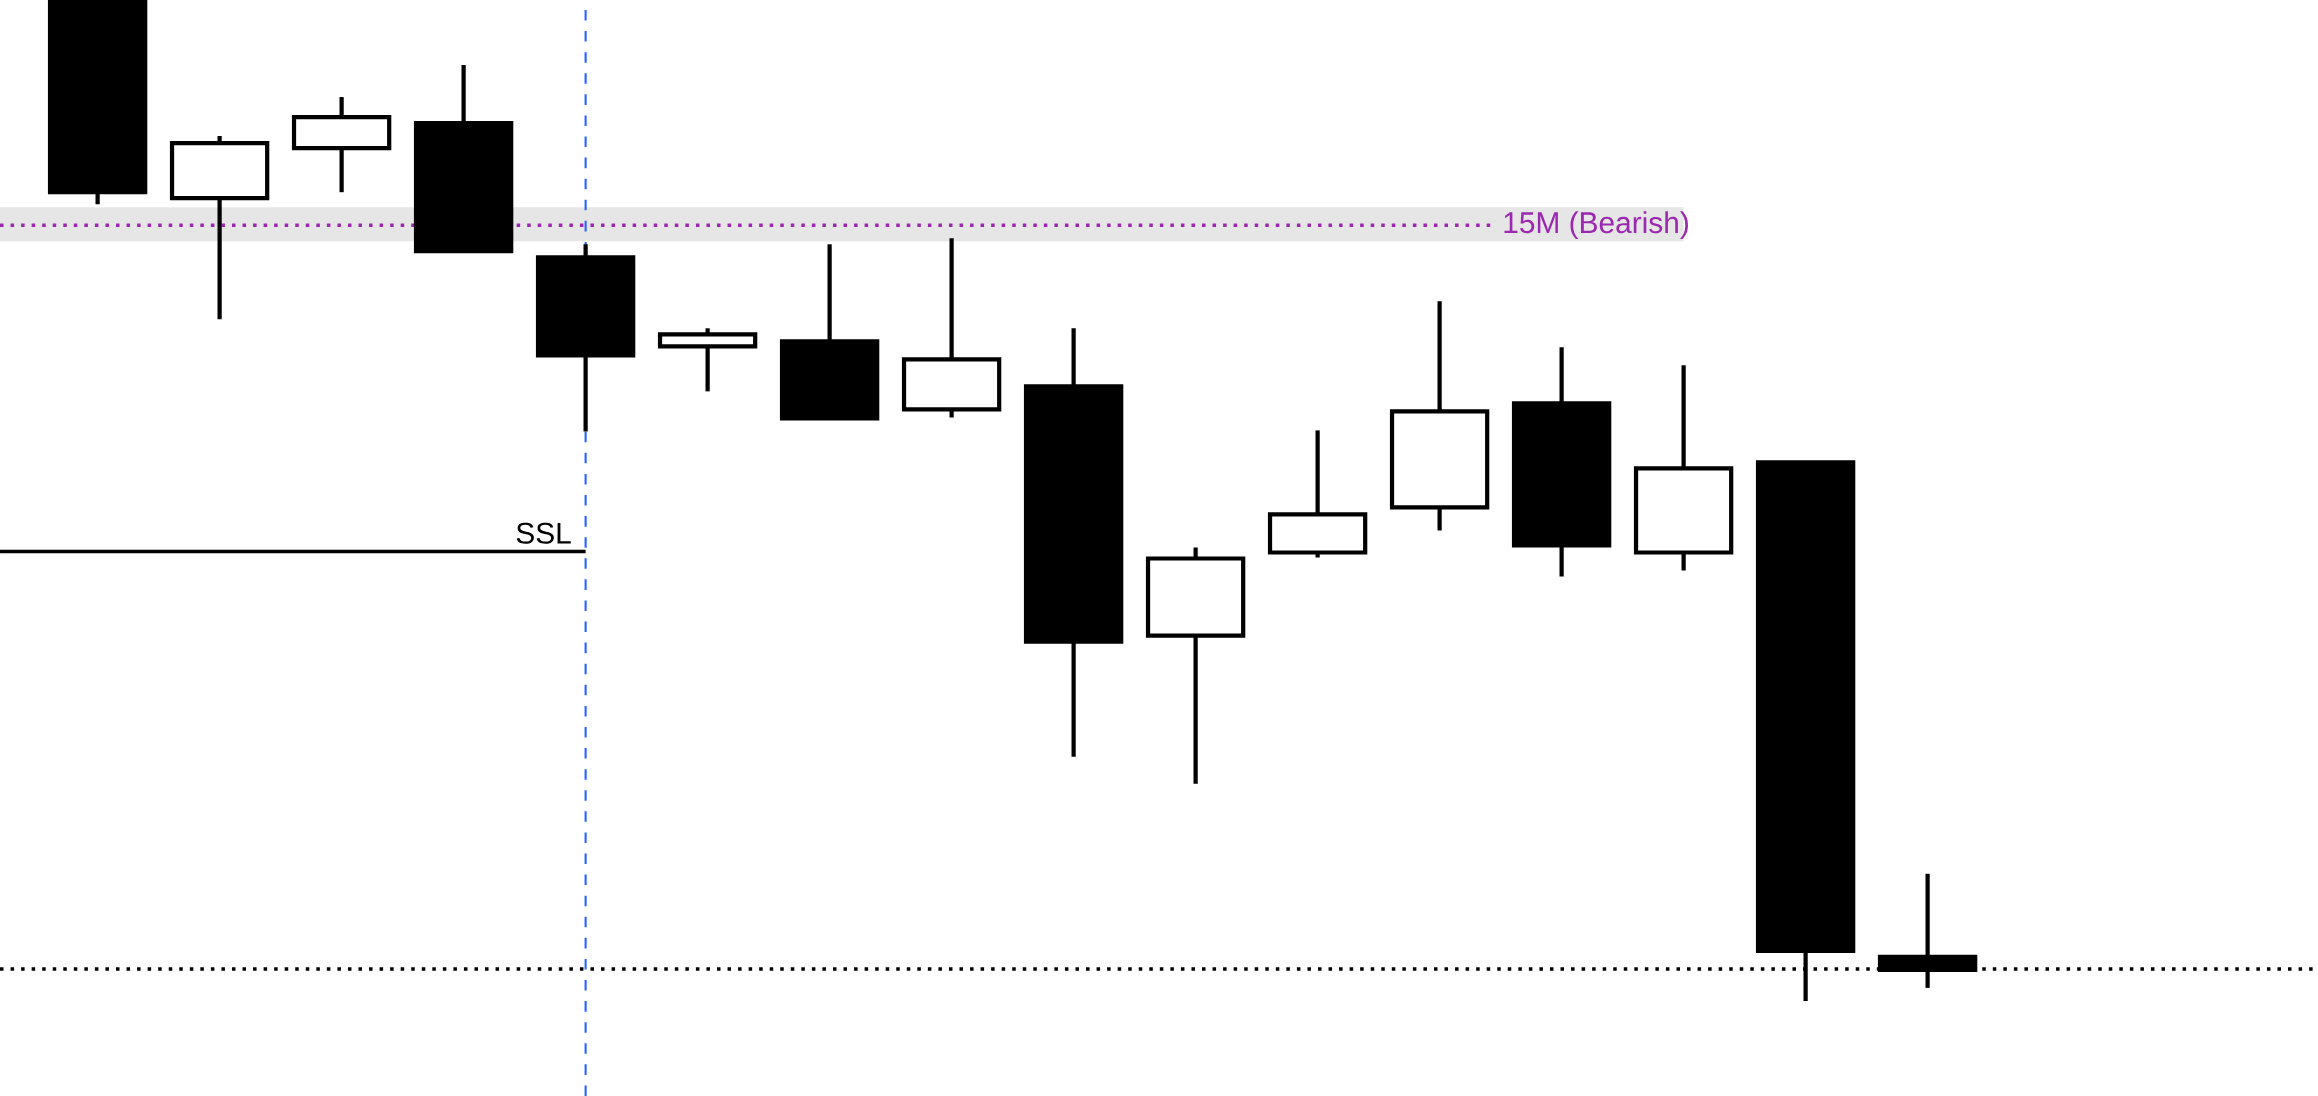 This screenshot has height=1096, width=2318. I want to click on ref-line-label: 15M (Bearish), so click(1596, 225).